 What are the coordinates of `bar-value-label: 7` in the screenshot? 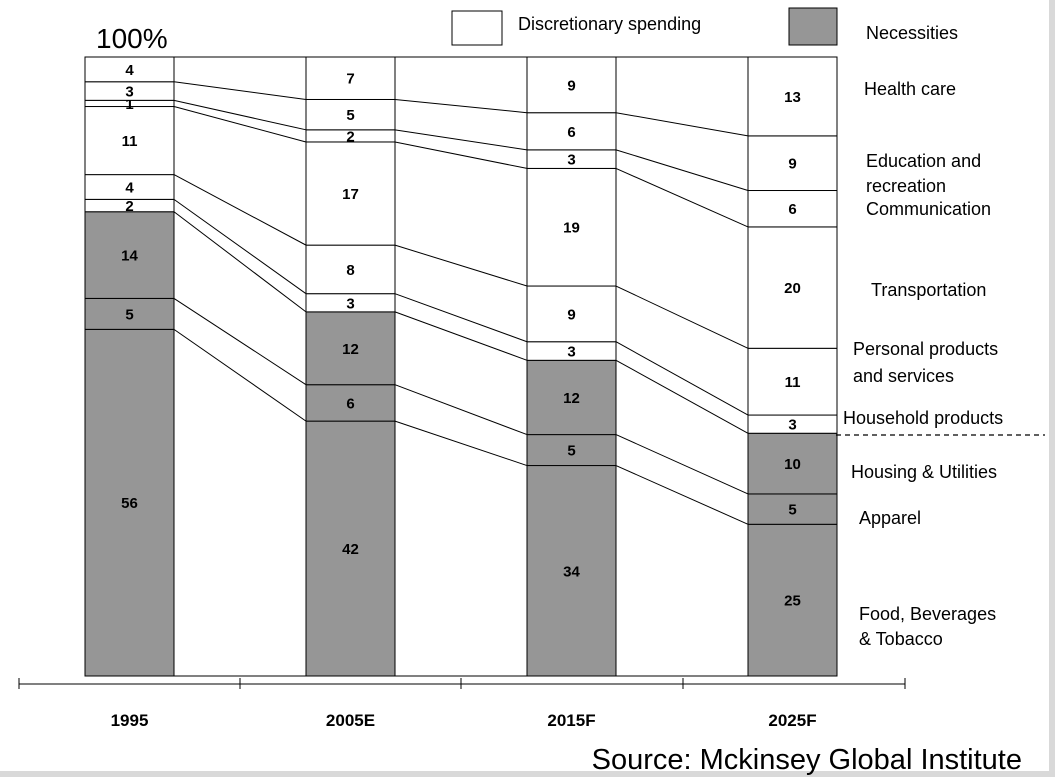 It's located at (350, 79).